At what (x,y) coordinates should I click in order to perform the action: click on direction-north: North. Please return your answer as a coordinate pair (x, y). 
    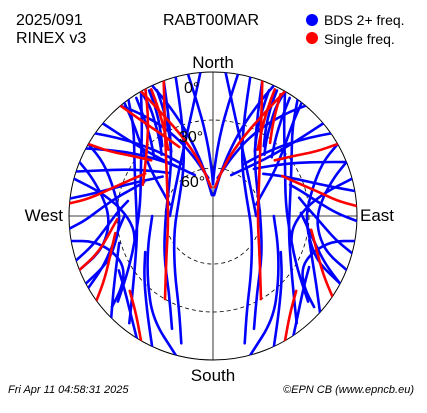
    Looking at the image, I should click on (213, 62).